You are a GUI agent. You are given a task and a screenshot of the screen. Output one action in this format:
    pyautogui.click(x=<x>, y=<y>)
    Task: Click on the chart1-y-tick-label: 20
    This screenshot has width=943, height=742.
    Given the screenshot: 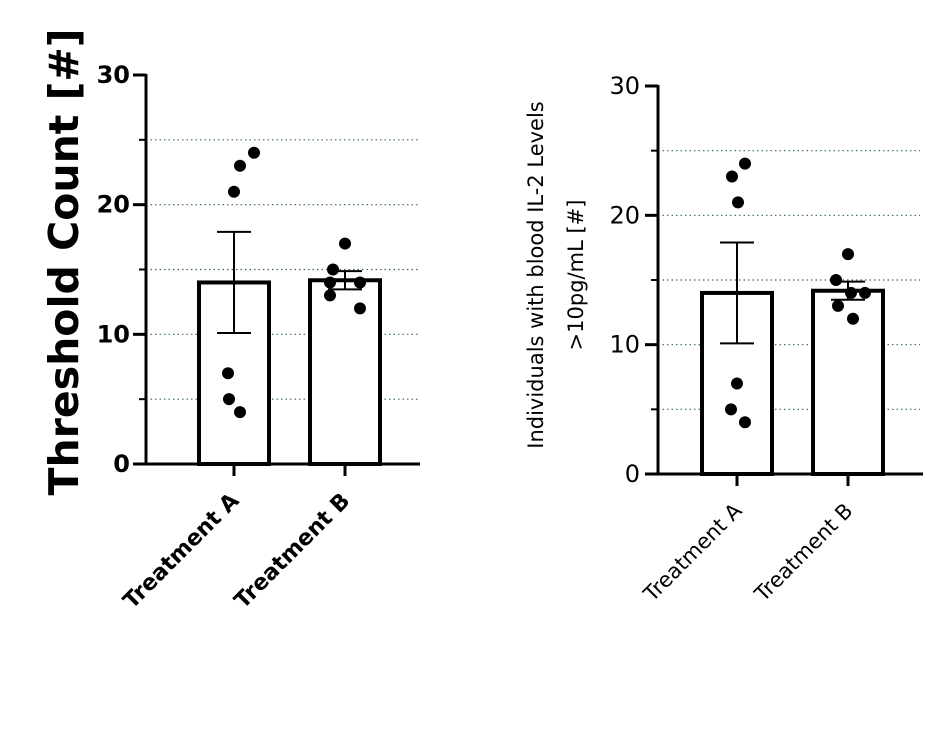 What is the action you would take?
    pyautogui.click(x=113, y=205)
    